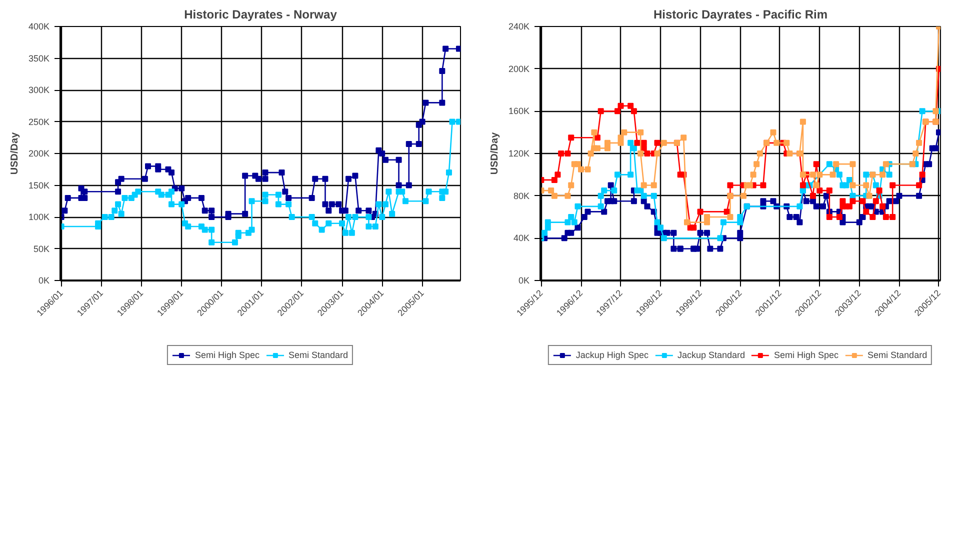 The height and width of the screenshot is (560, 956). I want to click on y-tick-label: 400K, so click(39, 27).